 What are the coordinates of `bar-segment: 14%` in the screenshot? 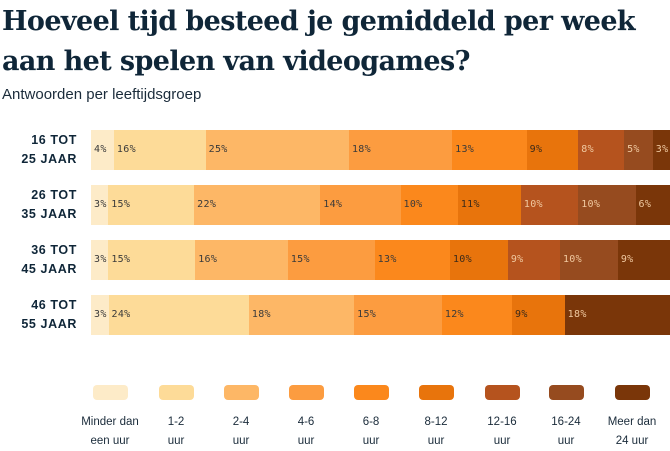 It's located at (360, 205).